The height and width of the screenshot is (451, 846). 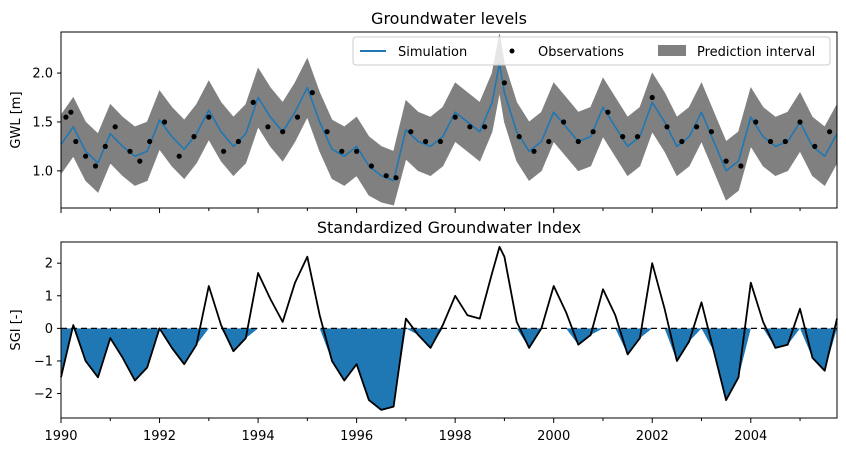 I want to click on gwl-y-ticks: 1.0 1.5 2.0, so click(x=46, y=123).